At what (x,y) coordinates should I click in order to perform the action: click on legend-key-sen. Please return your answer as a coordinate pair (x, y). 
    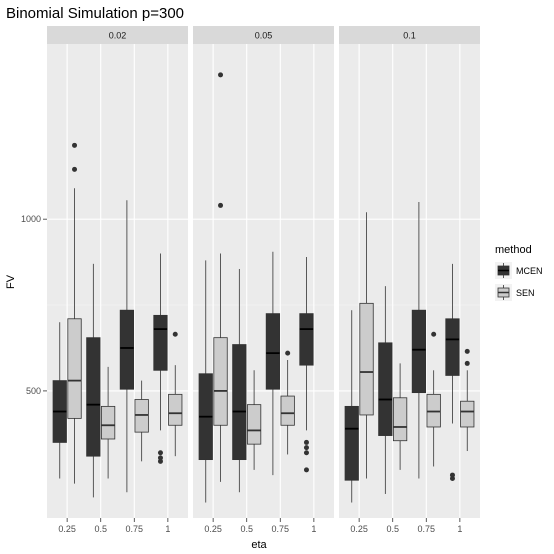
    Looking at the image, I should click on (503, 292).